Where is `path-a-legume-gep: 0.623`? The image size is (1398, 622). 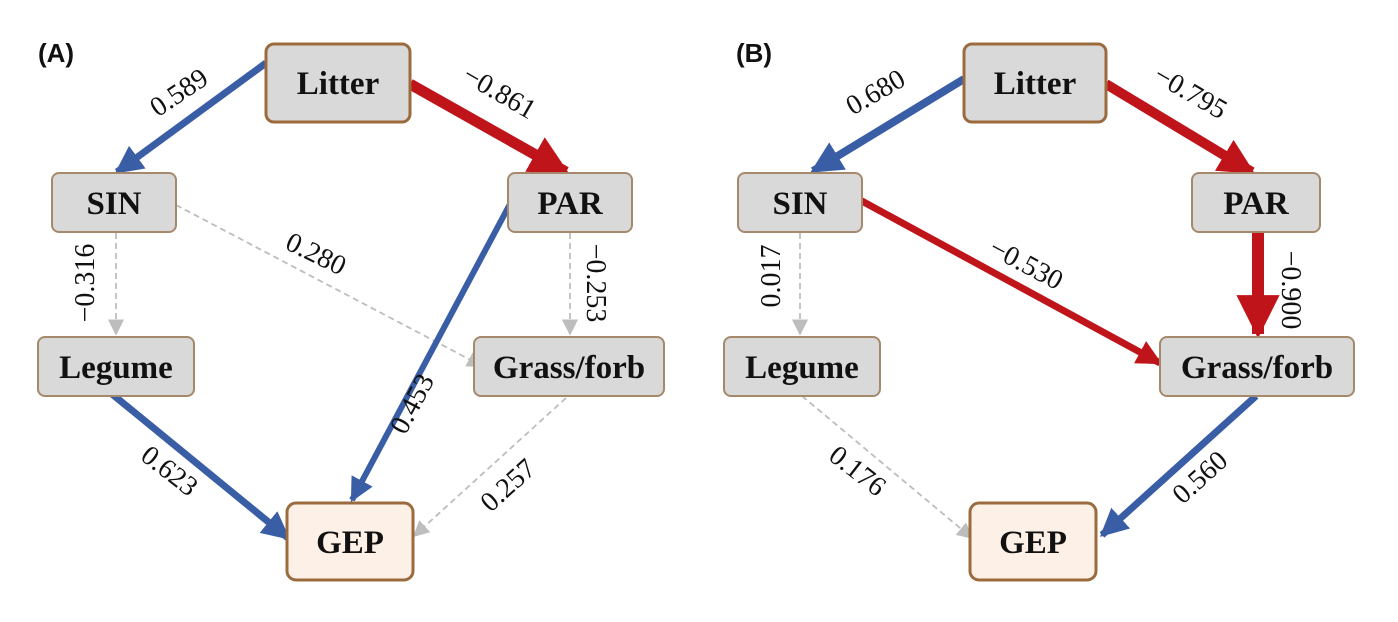 path-a-legume-gep: 0.623 is located at coordinates (200, 466).